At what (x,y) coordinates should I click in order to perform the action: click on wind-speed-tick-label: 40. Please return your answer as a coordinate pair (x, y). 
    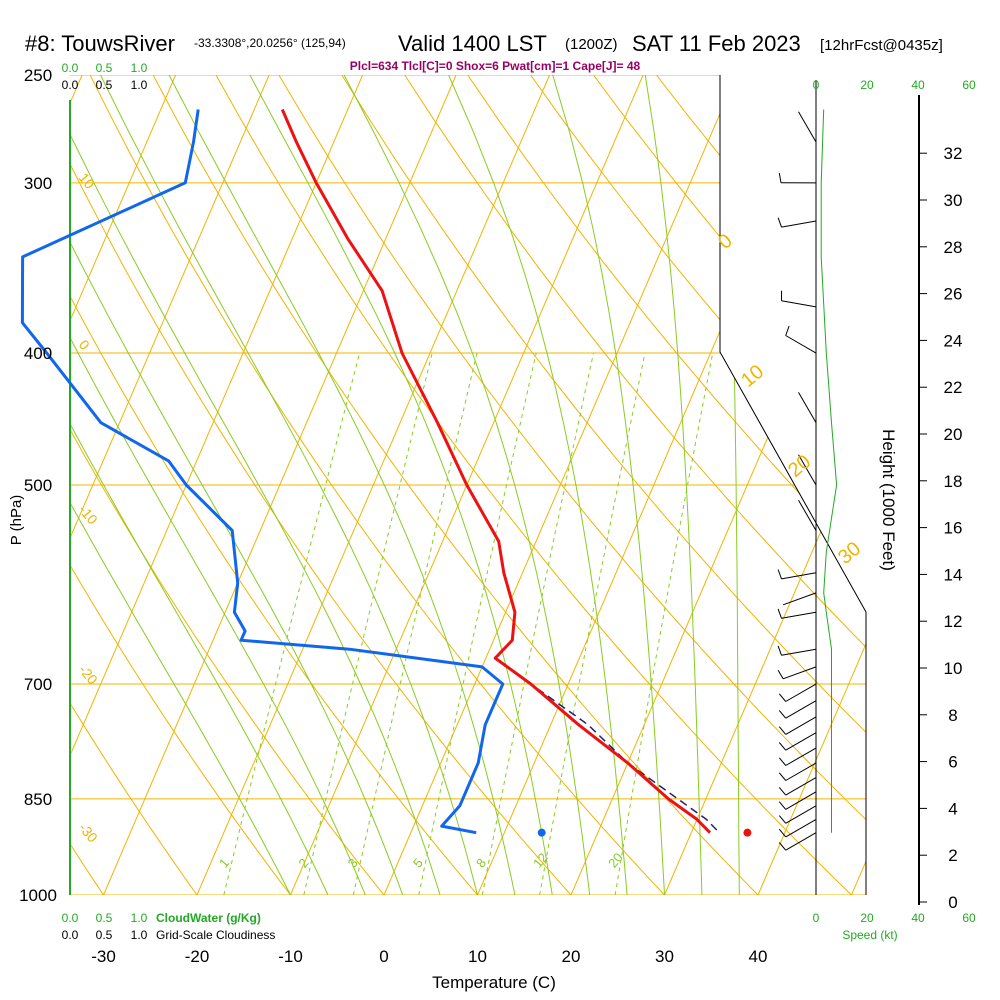
    Looking at the image, I should click on (918, 918).